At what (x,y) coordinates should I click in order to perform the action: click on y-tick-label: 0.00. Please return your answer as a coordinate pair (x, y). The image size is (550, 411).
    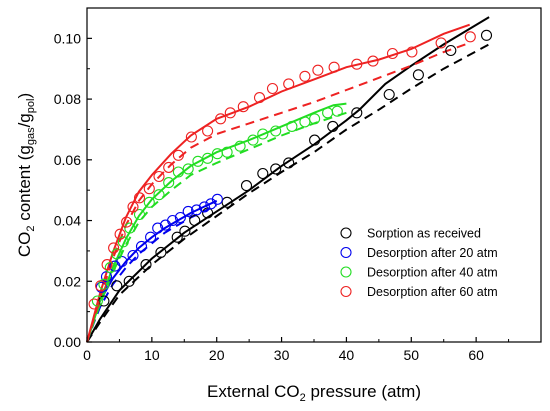
    Looking at the image, I should click on (67, 342).